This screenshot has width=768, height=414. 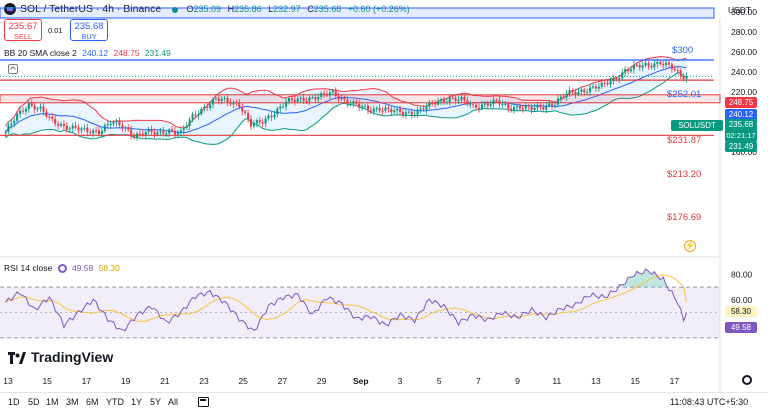 What do you see at coordinates (742, 300) in the screenshot?
I see `rsi-tick-label: 60.00` at bounding box center [742, 300].